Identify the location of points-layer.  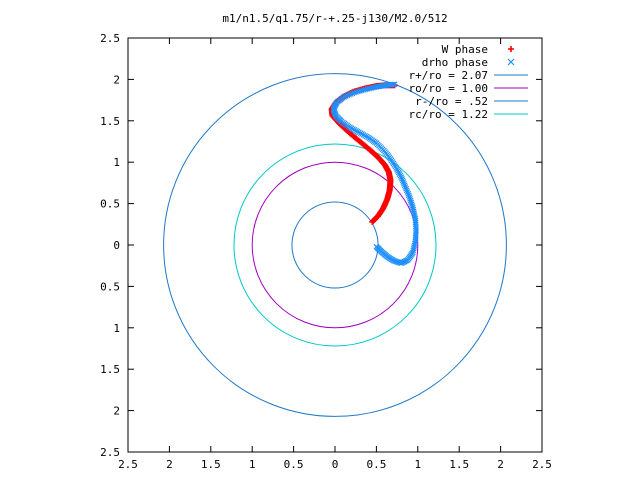
(374, 174).